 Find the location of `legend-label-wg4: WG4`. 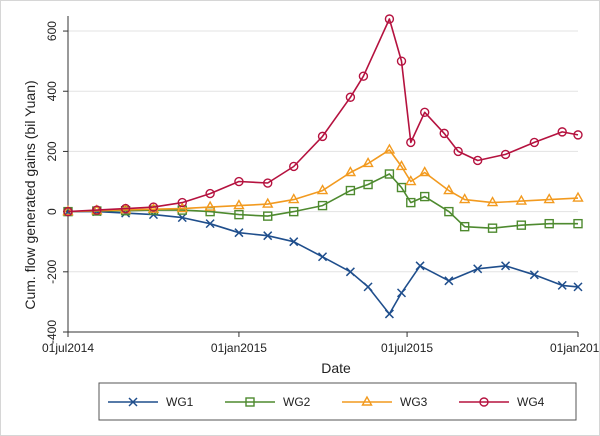

legend-label-wg4: WG4 is located at coordinates (531, 402).